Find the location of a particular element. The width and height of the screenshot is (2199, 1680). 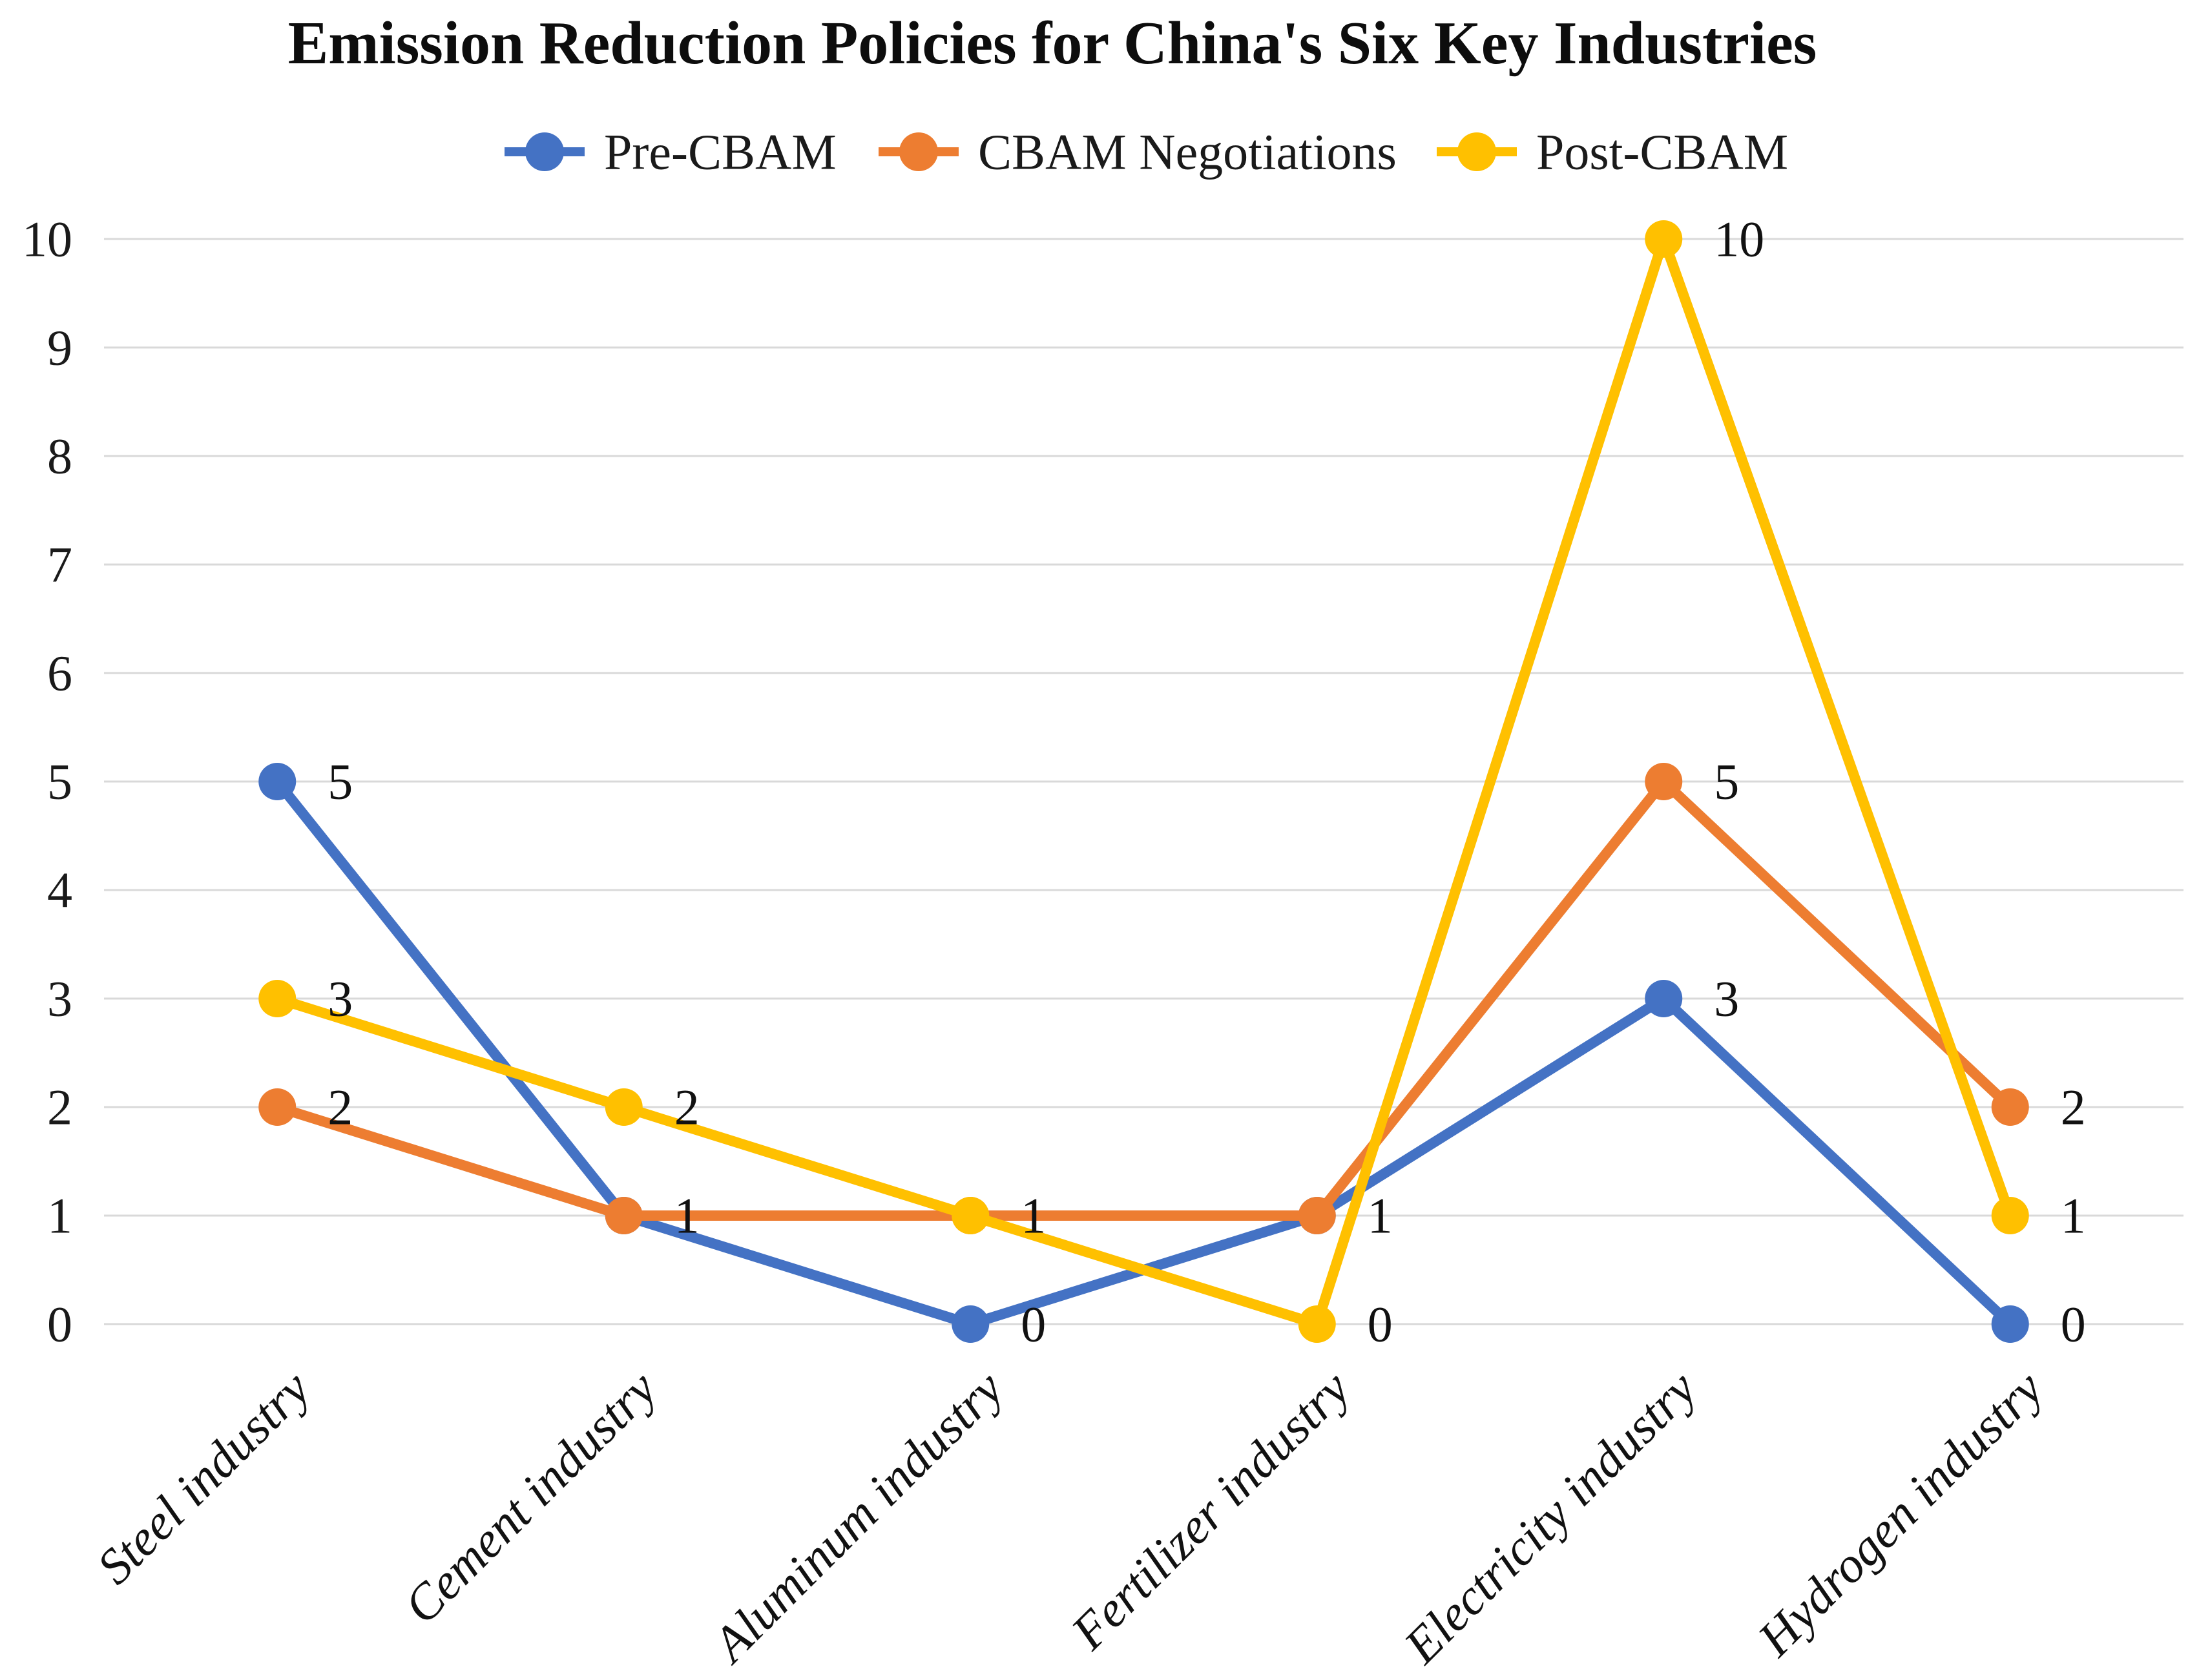

legend-label: Pre-CBAM is located at coordinates (720, 152).